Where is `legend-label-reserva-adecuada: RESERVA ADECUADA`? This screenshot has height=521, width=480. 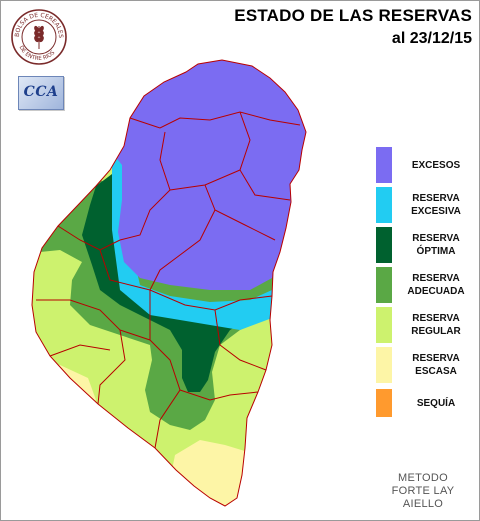 legend-label-reserva-adecuada: RESERVA ADECUADA is located at coordinates (436, 285).